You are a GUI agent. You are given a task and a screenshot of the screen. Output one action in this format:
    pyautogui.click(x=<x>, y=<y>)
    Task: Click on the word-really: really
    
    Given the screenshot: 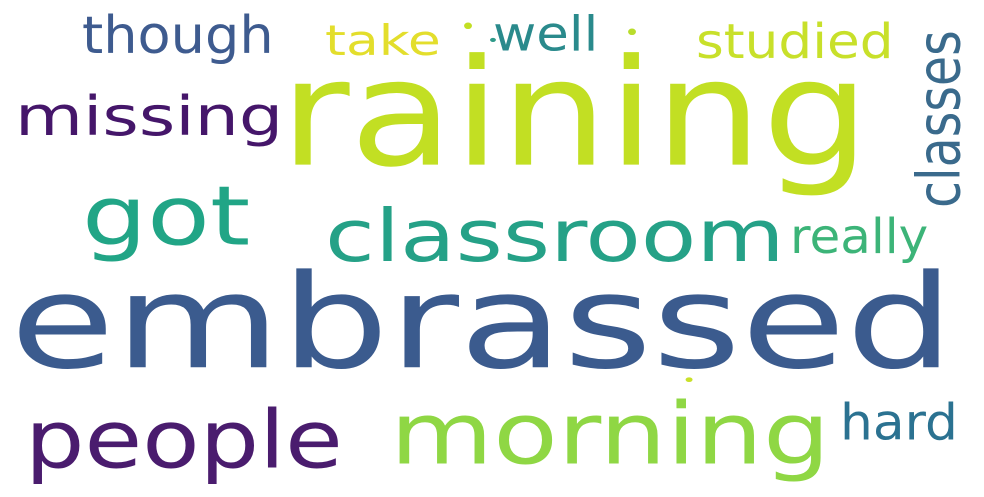 What is the action you would take?
    pyautogui.click(x=859, y=236)
    